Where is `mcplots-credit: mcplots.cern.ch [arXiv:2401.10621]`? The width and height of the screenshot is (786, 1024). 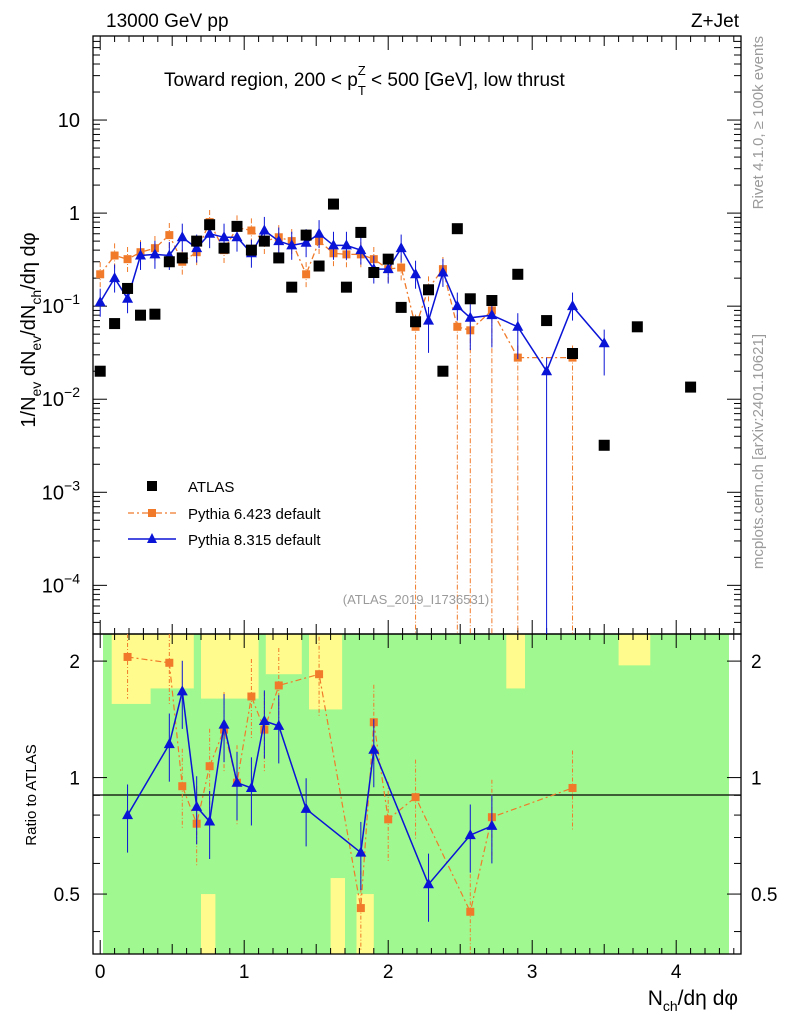 mcplots-credit: mcplots.cern.ch [arXiv:2401.10621] is located at coordinates (758, 451).